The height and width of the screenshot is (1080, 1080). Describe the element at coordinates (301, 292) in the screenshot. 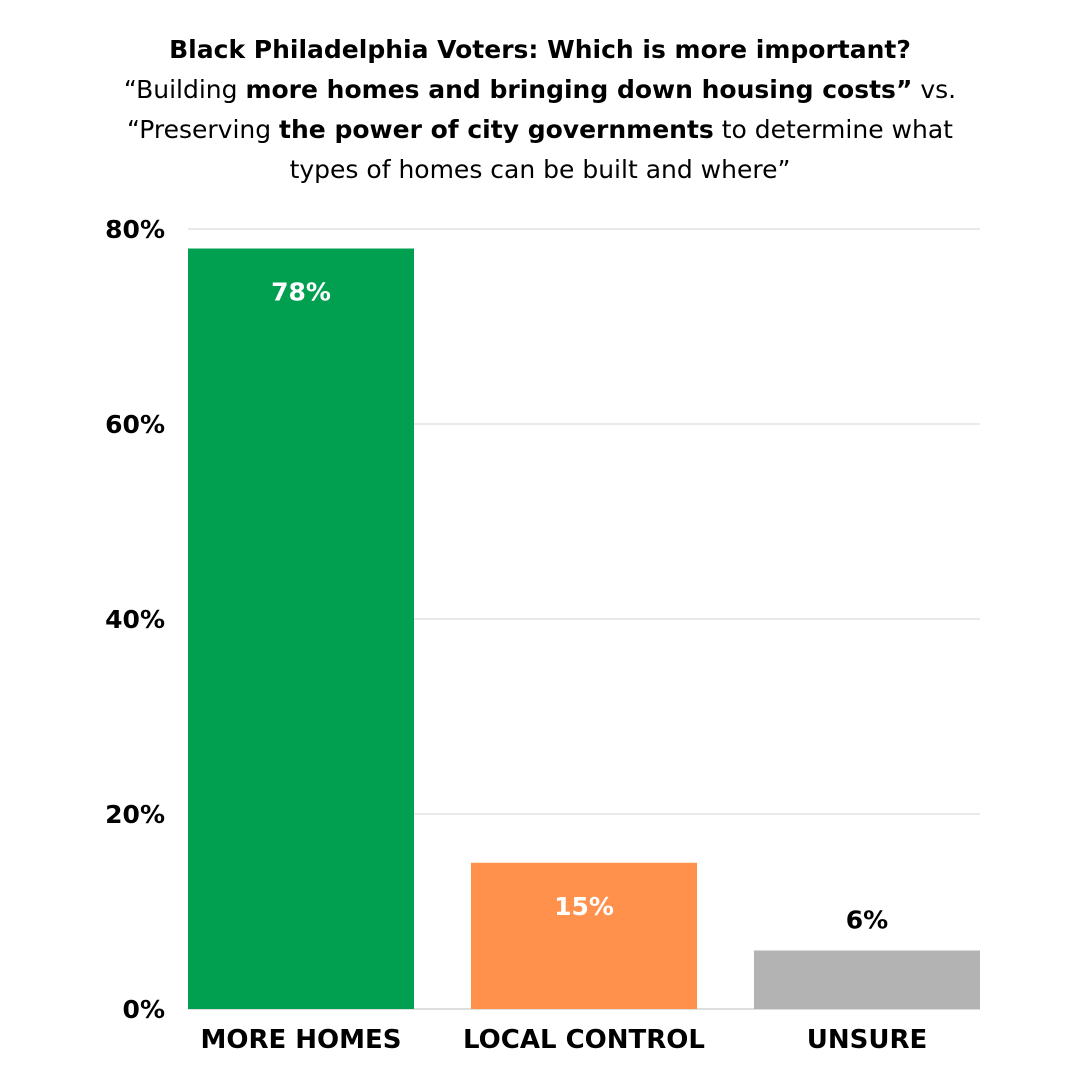

I see `data-label-more-homes: 78%` at that location.